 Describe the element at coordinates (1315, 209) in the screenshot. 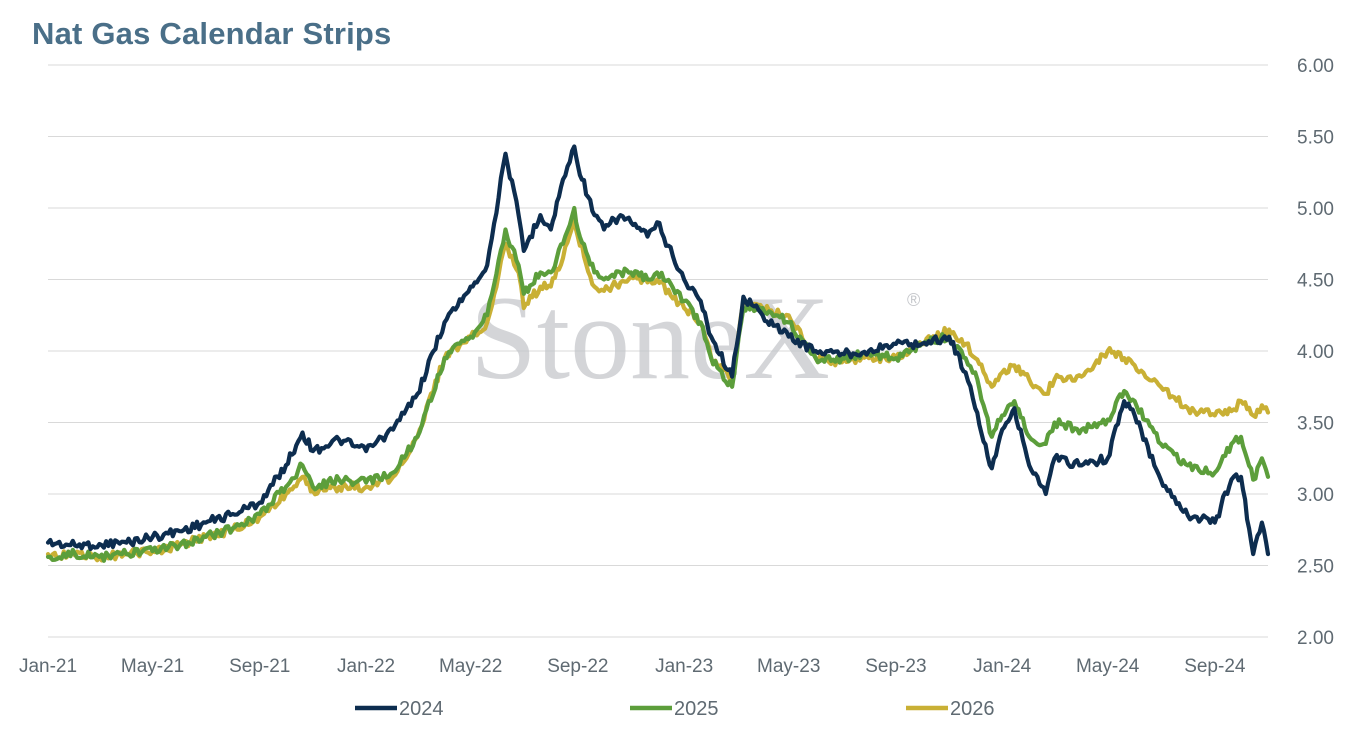

I see `y-tick-label: 5.00` at that location.